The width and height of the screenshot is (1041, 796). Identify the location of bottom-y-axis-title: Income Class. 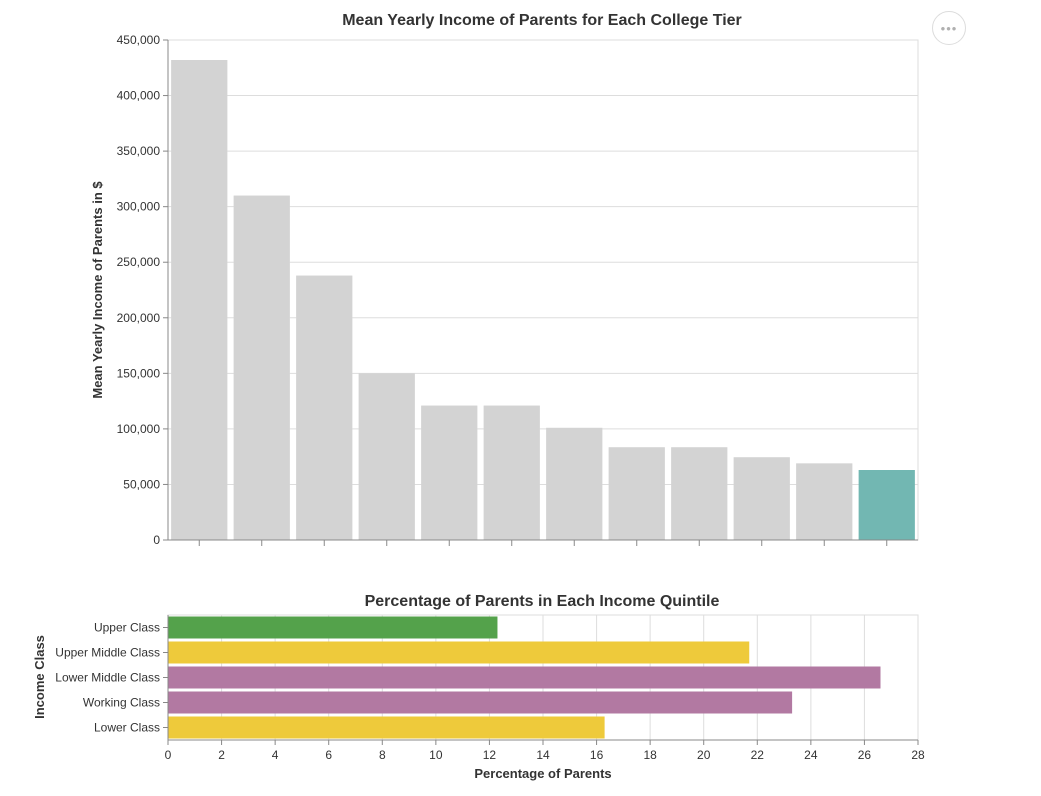
(39, 677).